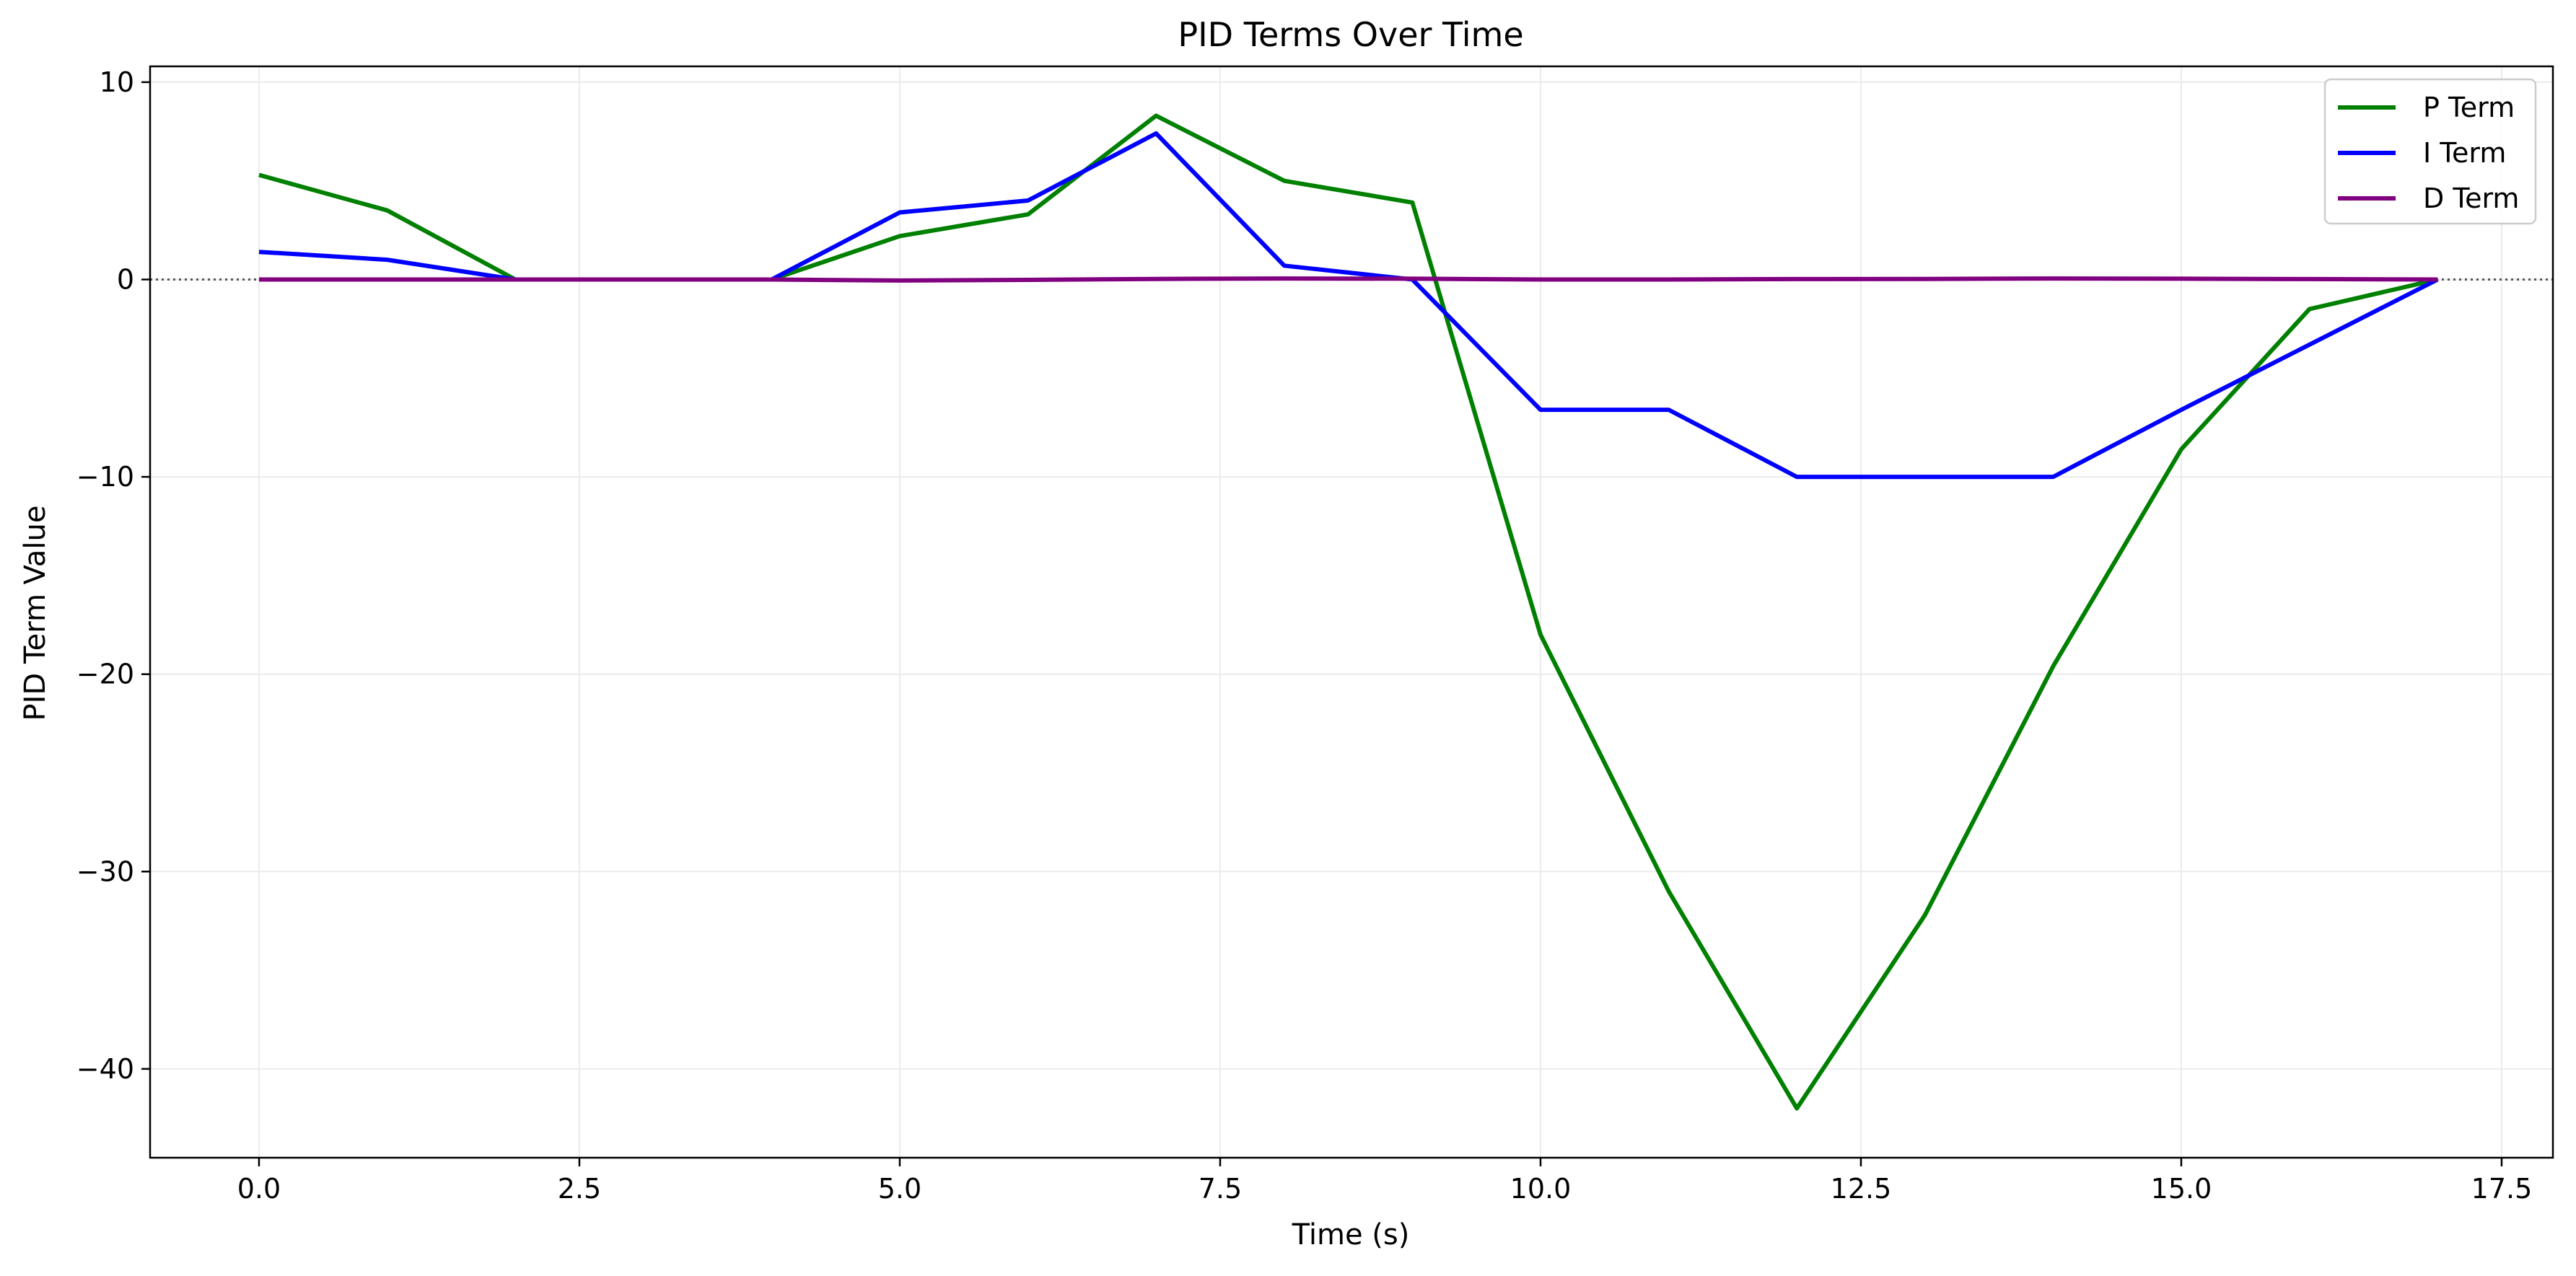  What do you see at coordinates (2181, 1189) in the screenshot?
I see `x-tick-label: 15.0` at bounding box center [2181, 1189].